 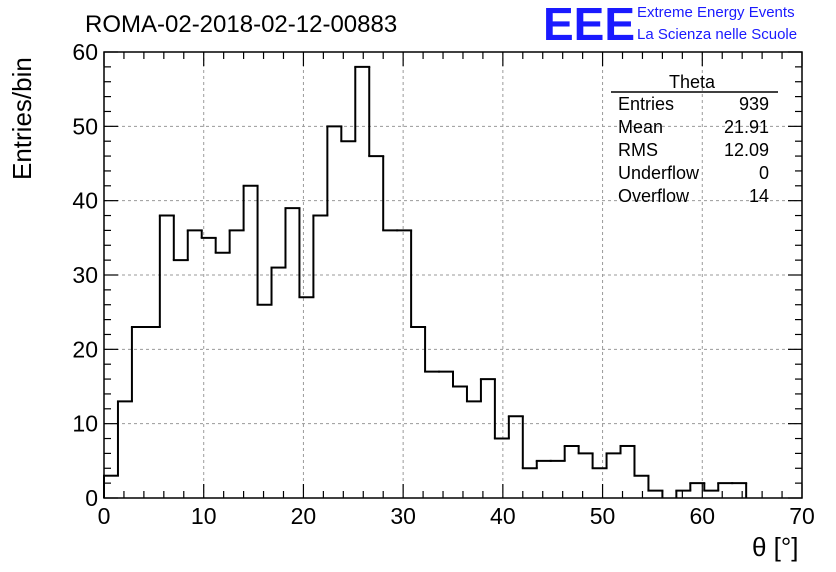 What do you see at coordinates (85, 275) in the screenshot?
I see `y-tick-label: 30` at bounding box center [85, 275].